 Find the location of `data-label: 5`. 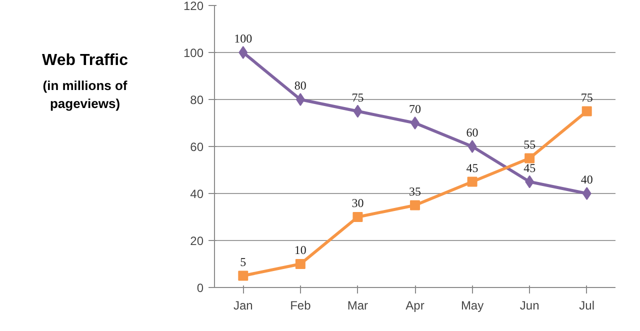

data-label: 5 is located at coordinates (243, 261).